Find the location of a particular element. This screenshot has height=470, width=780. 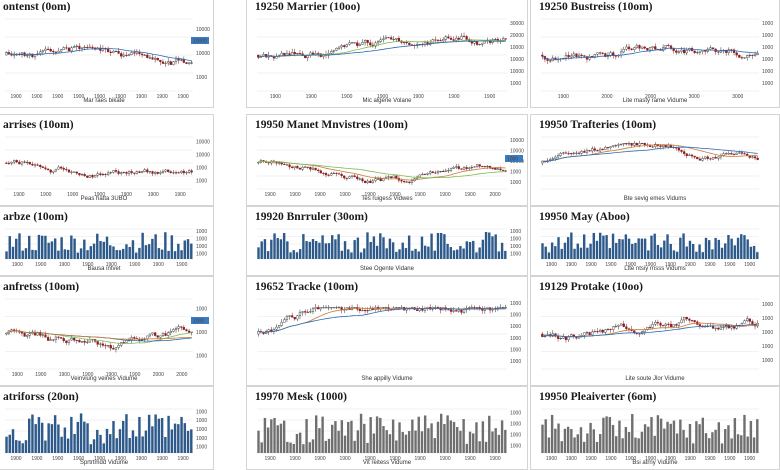

chart-caption: Vit reitess Vidume is located at coordinates (387, 463).